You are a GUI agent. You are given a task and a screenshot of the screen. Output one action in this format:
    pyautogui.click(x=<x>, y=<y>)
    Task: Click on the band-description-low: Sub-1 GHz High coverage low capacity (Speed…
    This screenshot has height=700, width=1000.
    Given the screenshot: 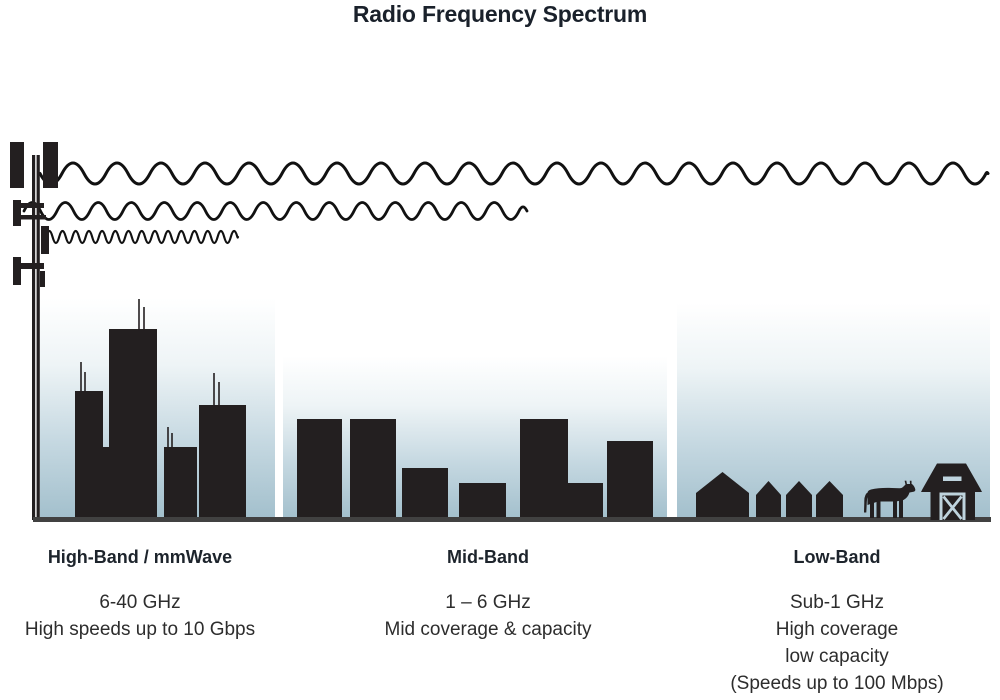 What is the action you would take?
    pyautogui.click(x=833, y=643)
    